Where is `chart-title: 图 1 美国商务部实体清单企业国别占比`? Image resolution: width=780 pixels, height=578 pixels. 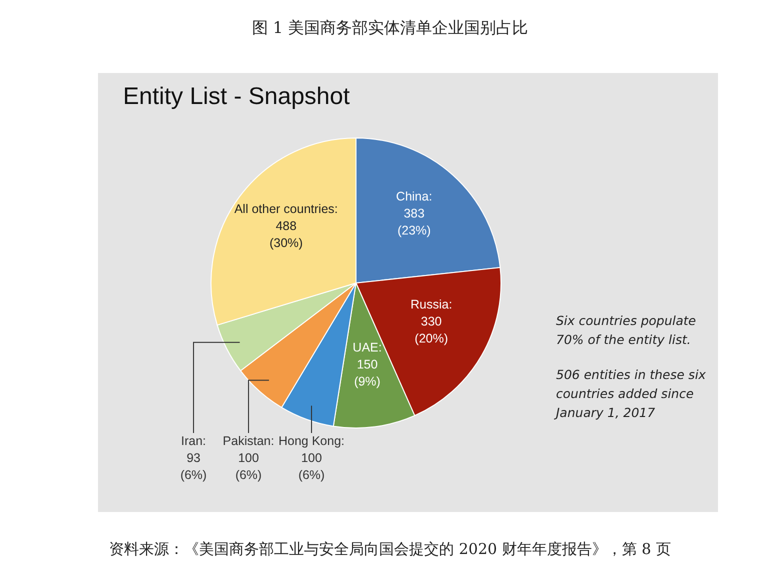
chart-title: 图 1 美国商务部实体清单企业国别占比 is located at coordinates (390, 28).